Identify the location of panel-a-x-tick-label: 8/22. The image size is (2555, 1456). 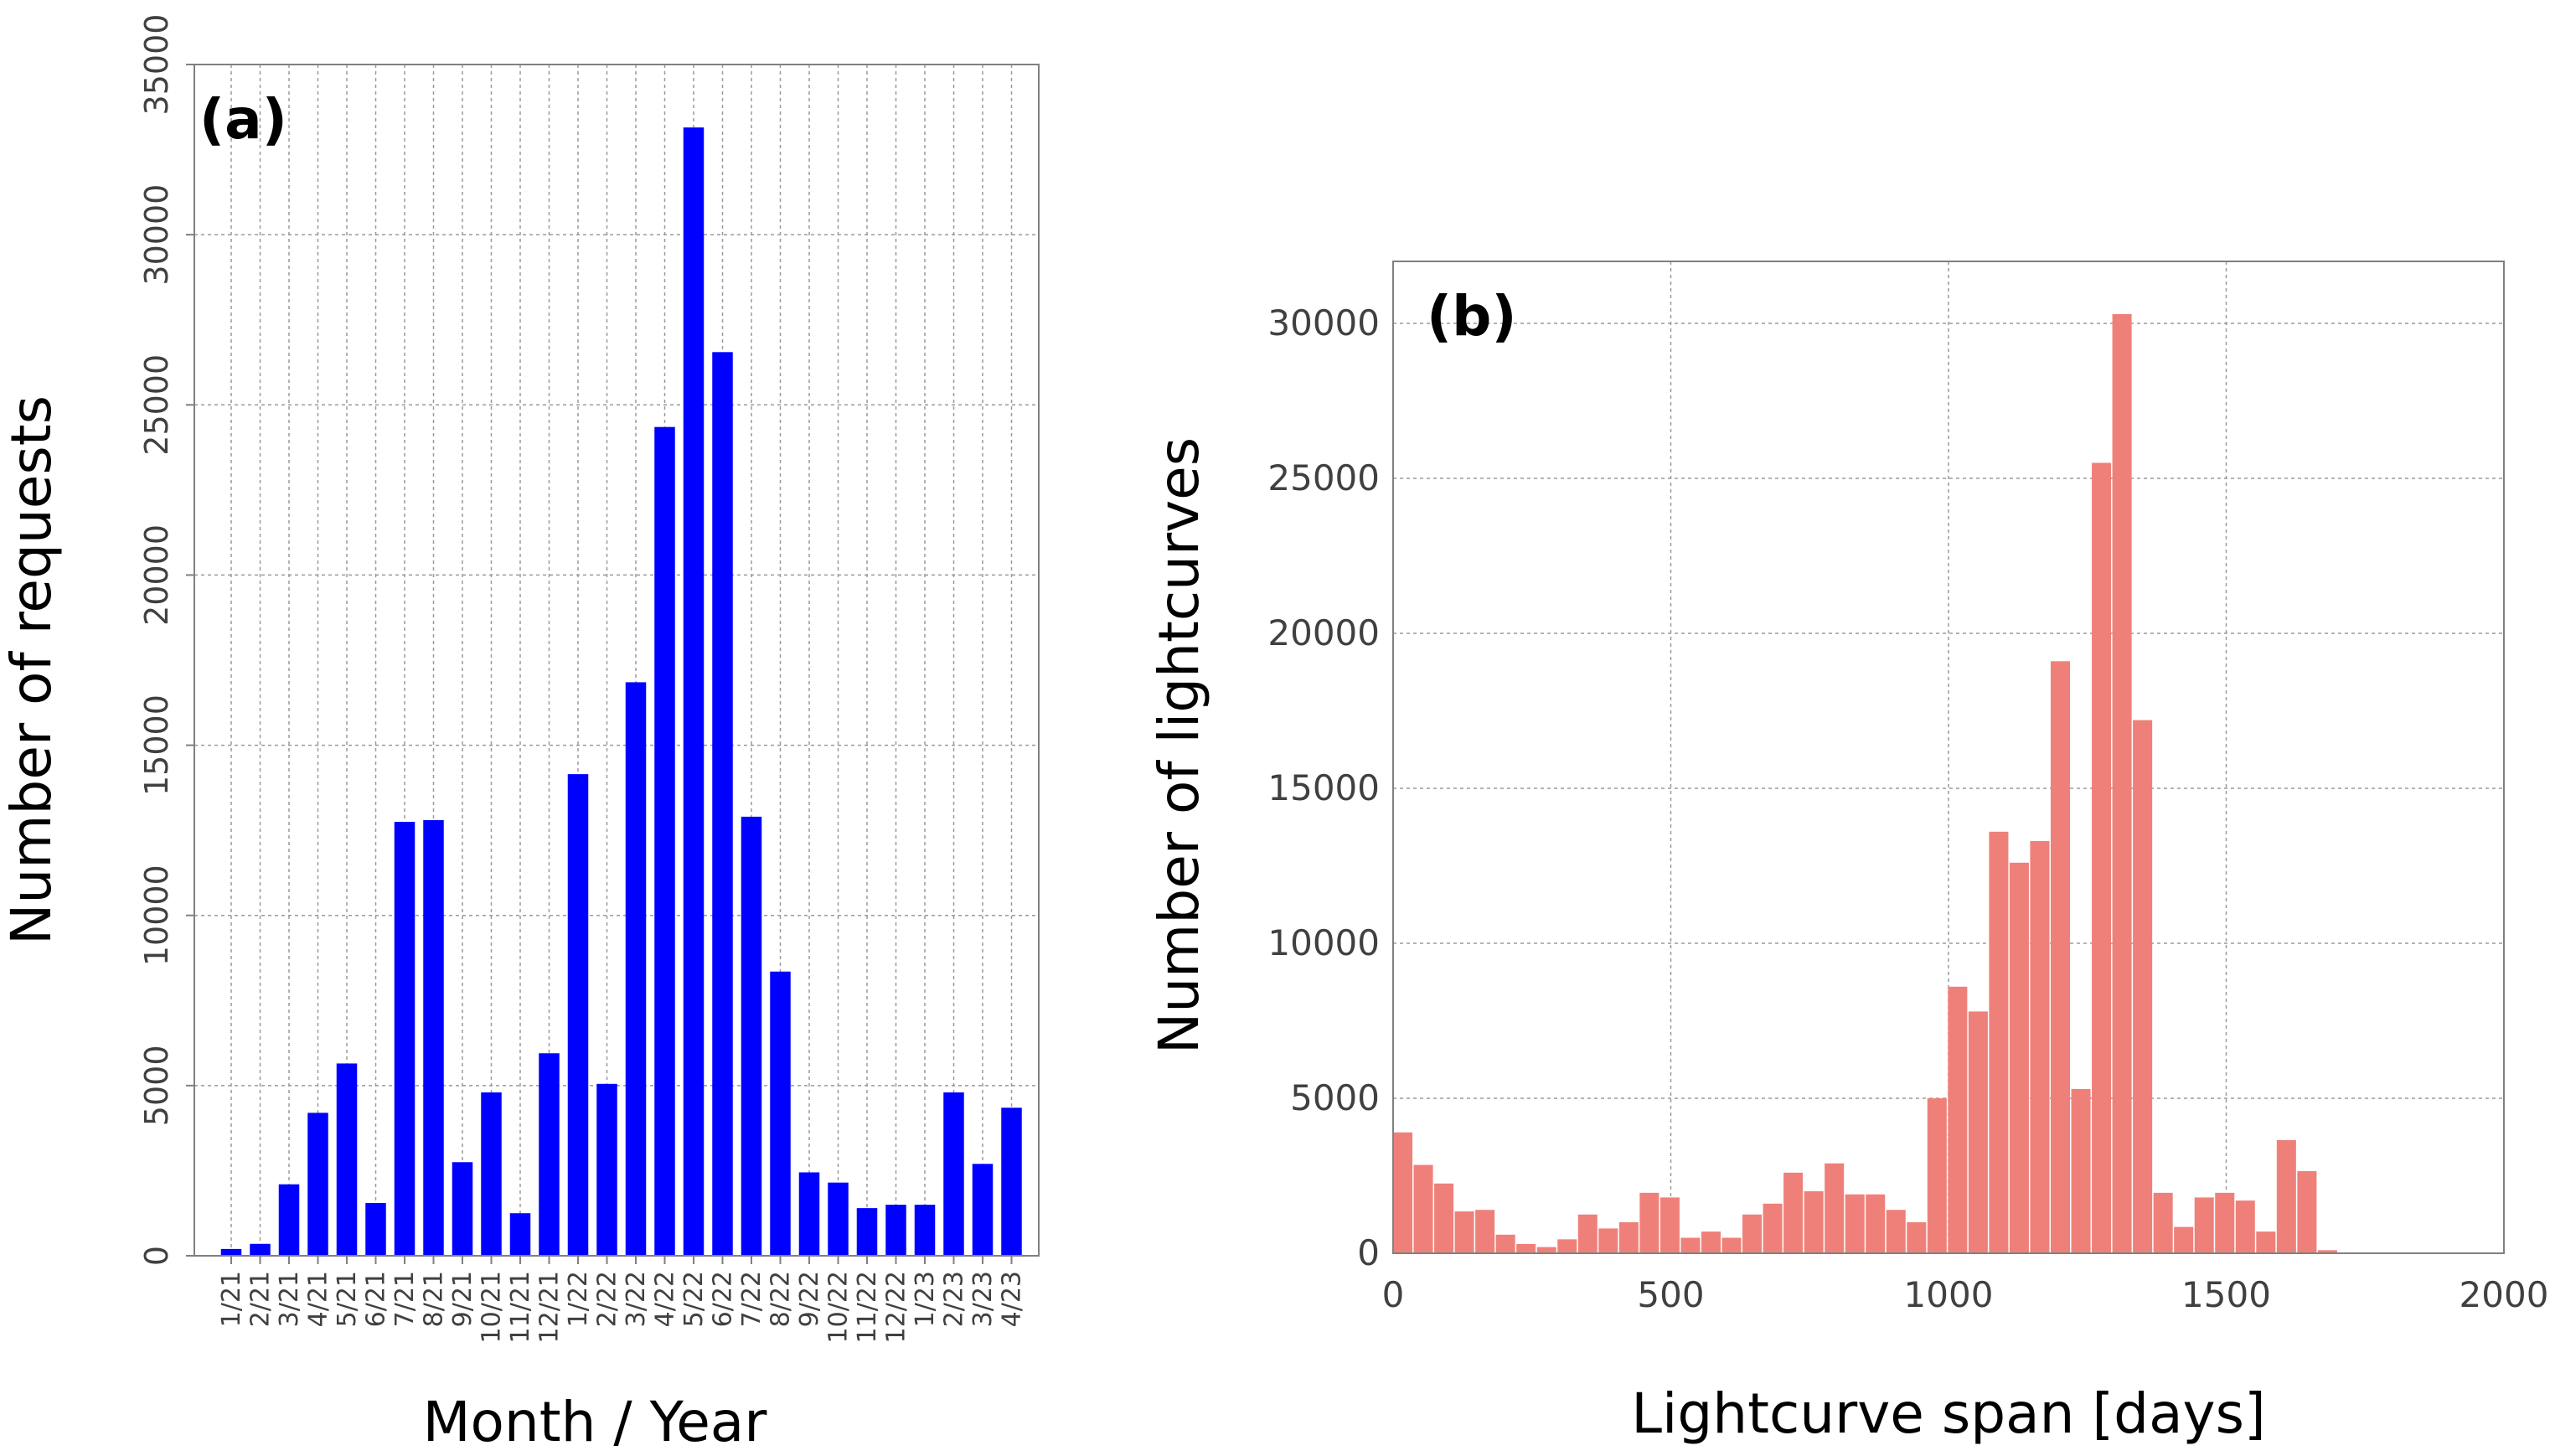
(781, 1299).